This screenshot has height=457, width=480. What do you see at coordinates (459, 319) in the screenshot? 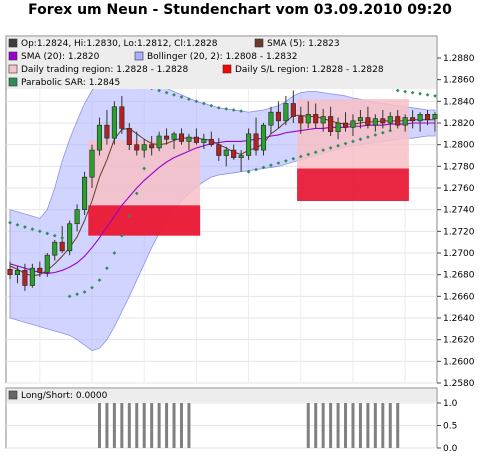
I see `y-tick-label: 1.2640` at bounding box center [459, 319].